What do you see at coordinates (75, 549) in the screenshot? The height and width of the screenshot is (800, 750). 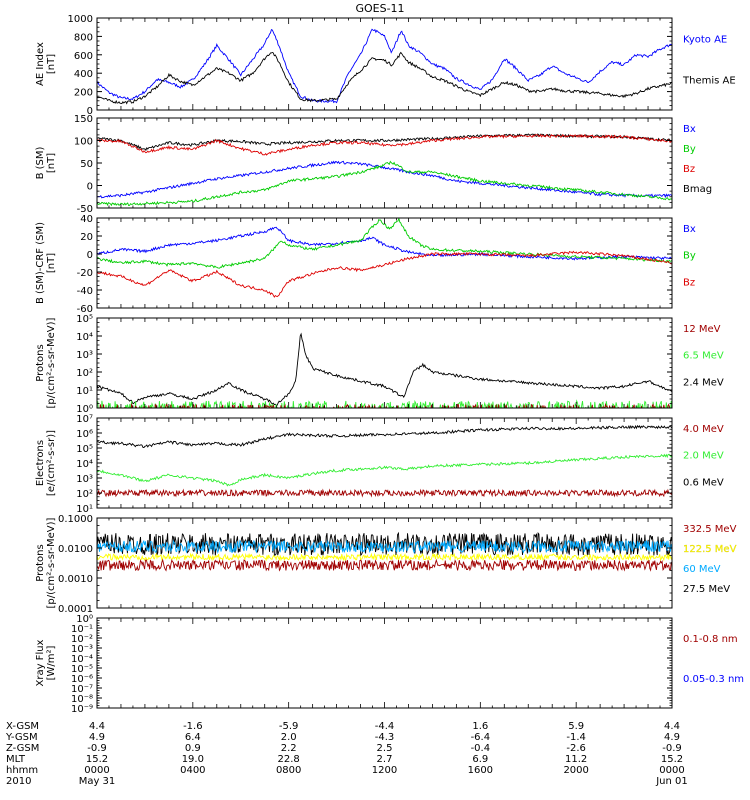 I see `y-tick-label: 0.0100` at bounding box center [75, 549].